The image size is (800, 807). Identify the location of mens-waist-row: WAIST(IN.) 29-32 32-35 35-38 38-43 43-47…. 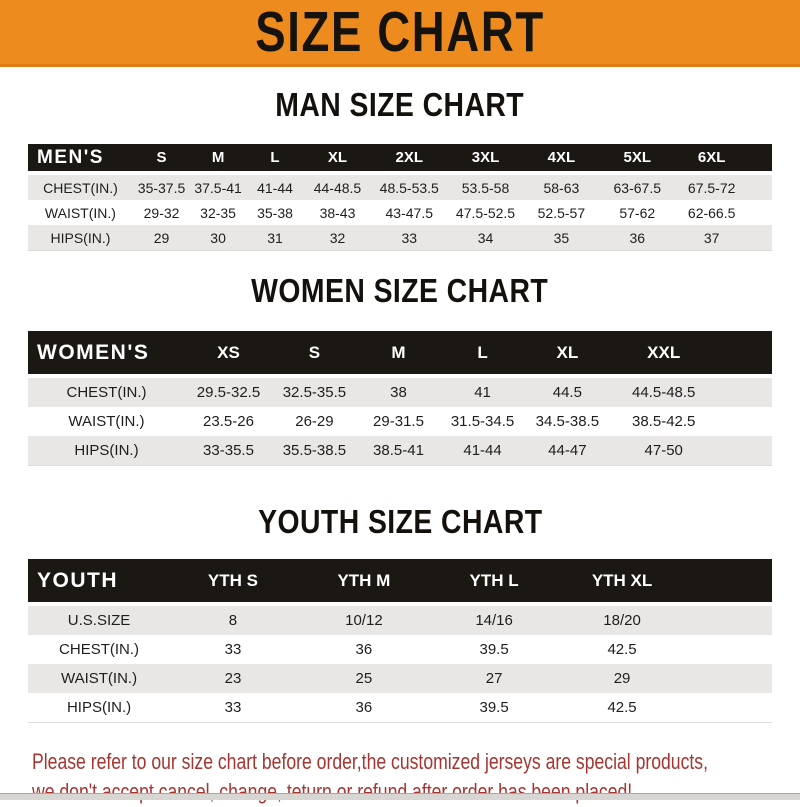
(400, 212).